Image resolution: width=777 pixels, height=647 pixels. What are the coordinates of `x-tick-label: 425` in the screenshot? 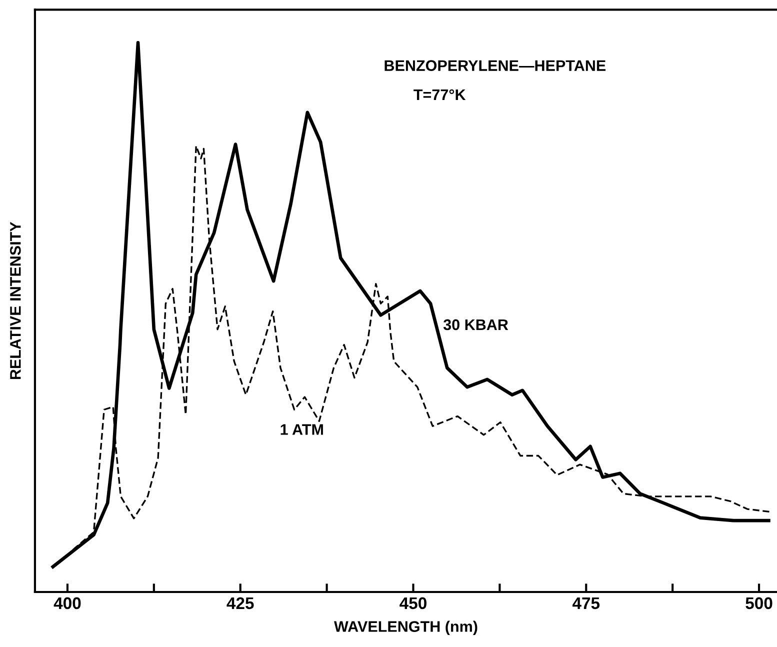 It's located at (240, 603).